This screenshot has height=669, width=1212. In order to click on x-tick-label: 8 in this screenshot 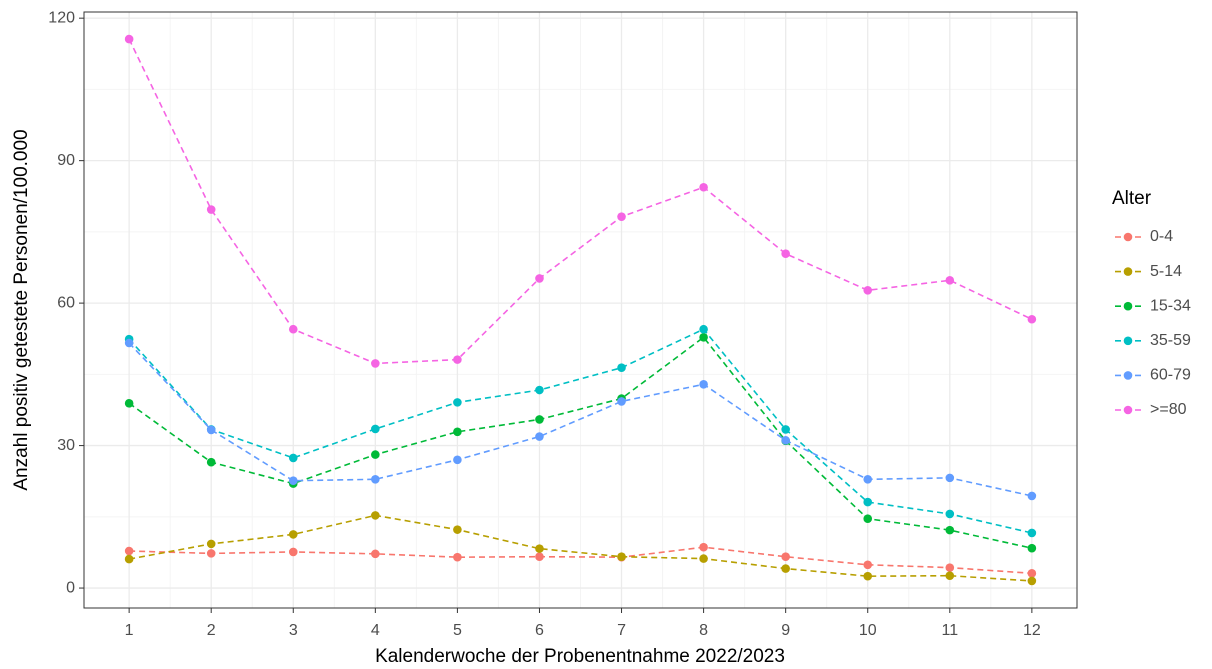, I will do `click(703, 630)`.